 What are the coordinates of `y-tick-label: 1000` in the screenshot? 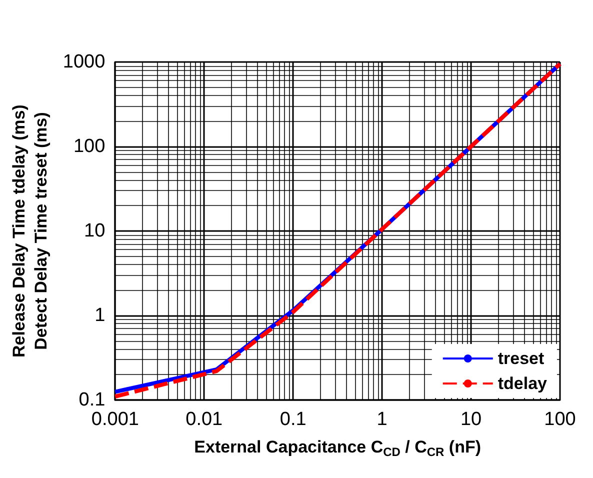 It's located at (84, 62).